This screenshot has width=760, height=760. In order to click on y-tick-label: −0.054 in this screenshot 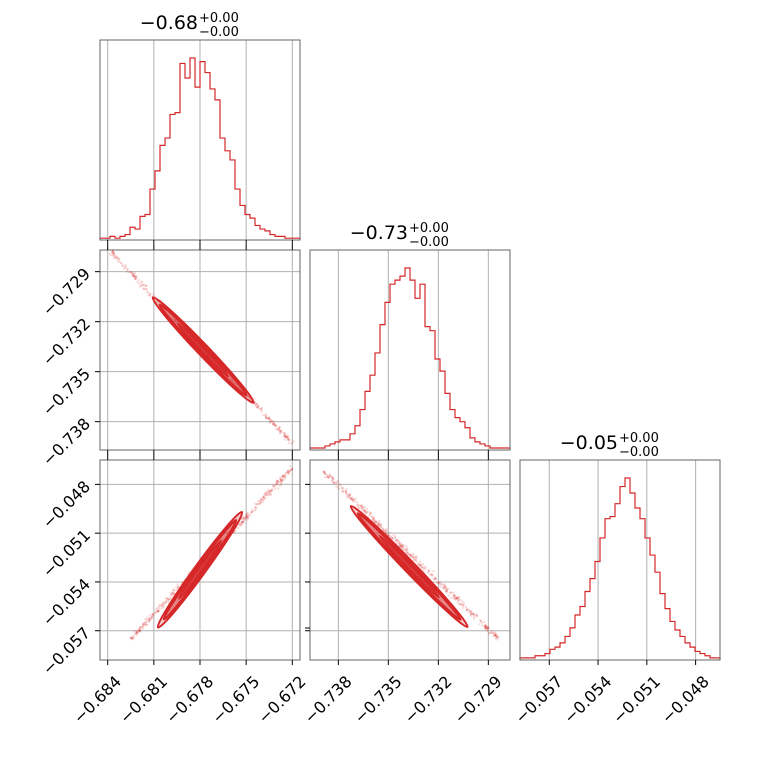, I will do `click(66, 602)`.